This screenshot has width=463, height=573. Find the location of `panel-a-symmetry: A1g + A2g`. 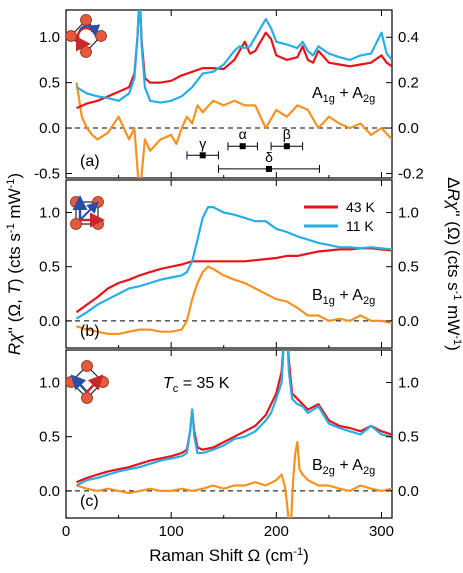

panel-a-symmetry: A1g + A2g is located at coordinates (343, 95).